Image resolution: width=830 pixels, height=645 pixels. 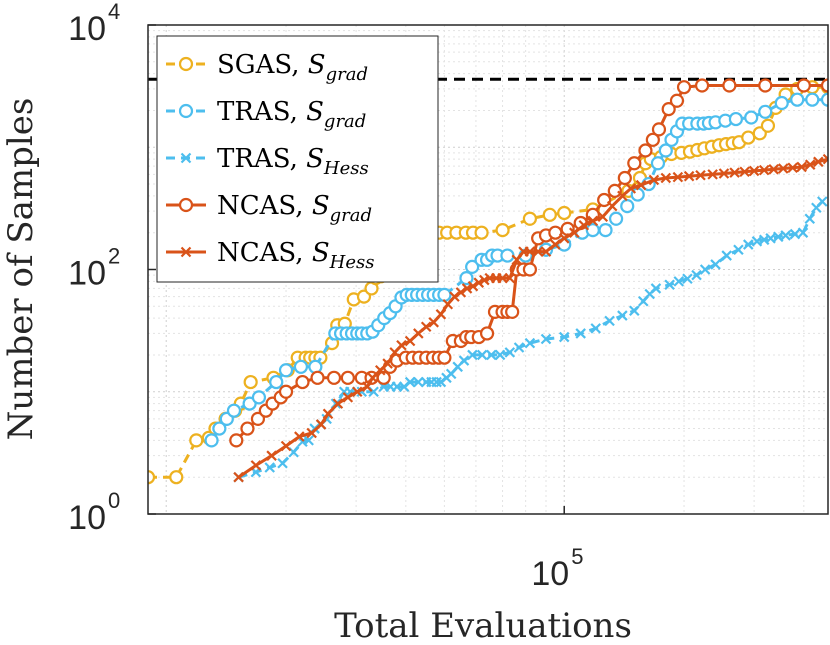 What do you see at coordinates (114, 500) in the screenshot?
I see `y-tick-exponent: 0` at bounding box center [114, 500].